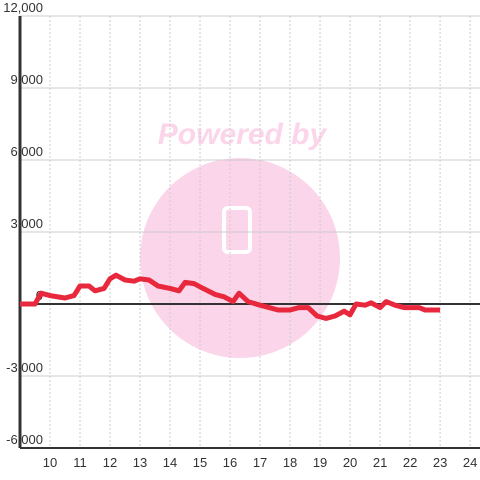  What do you see at coordinates (350, 462) in the screenshot?
I see `x-tick-label: 20` at bounding box center [350, 462].